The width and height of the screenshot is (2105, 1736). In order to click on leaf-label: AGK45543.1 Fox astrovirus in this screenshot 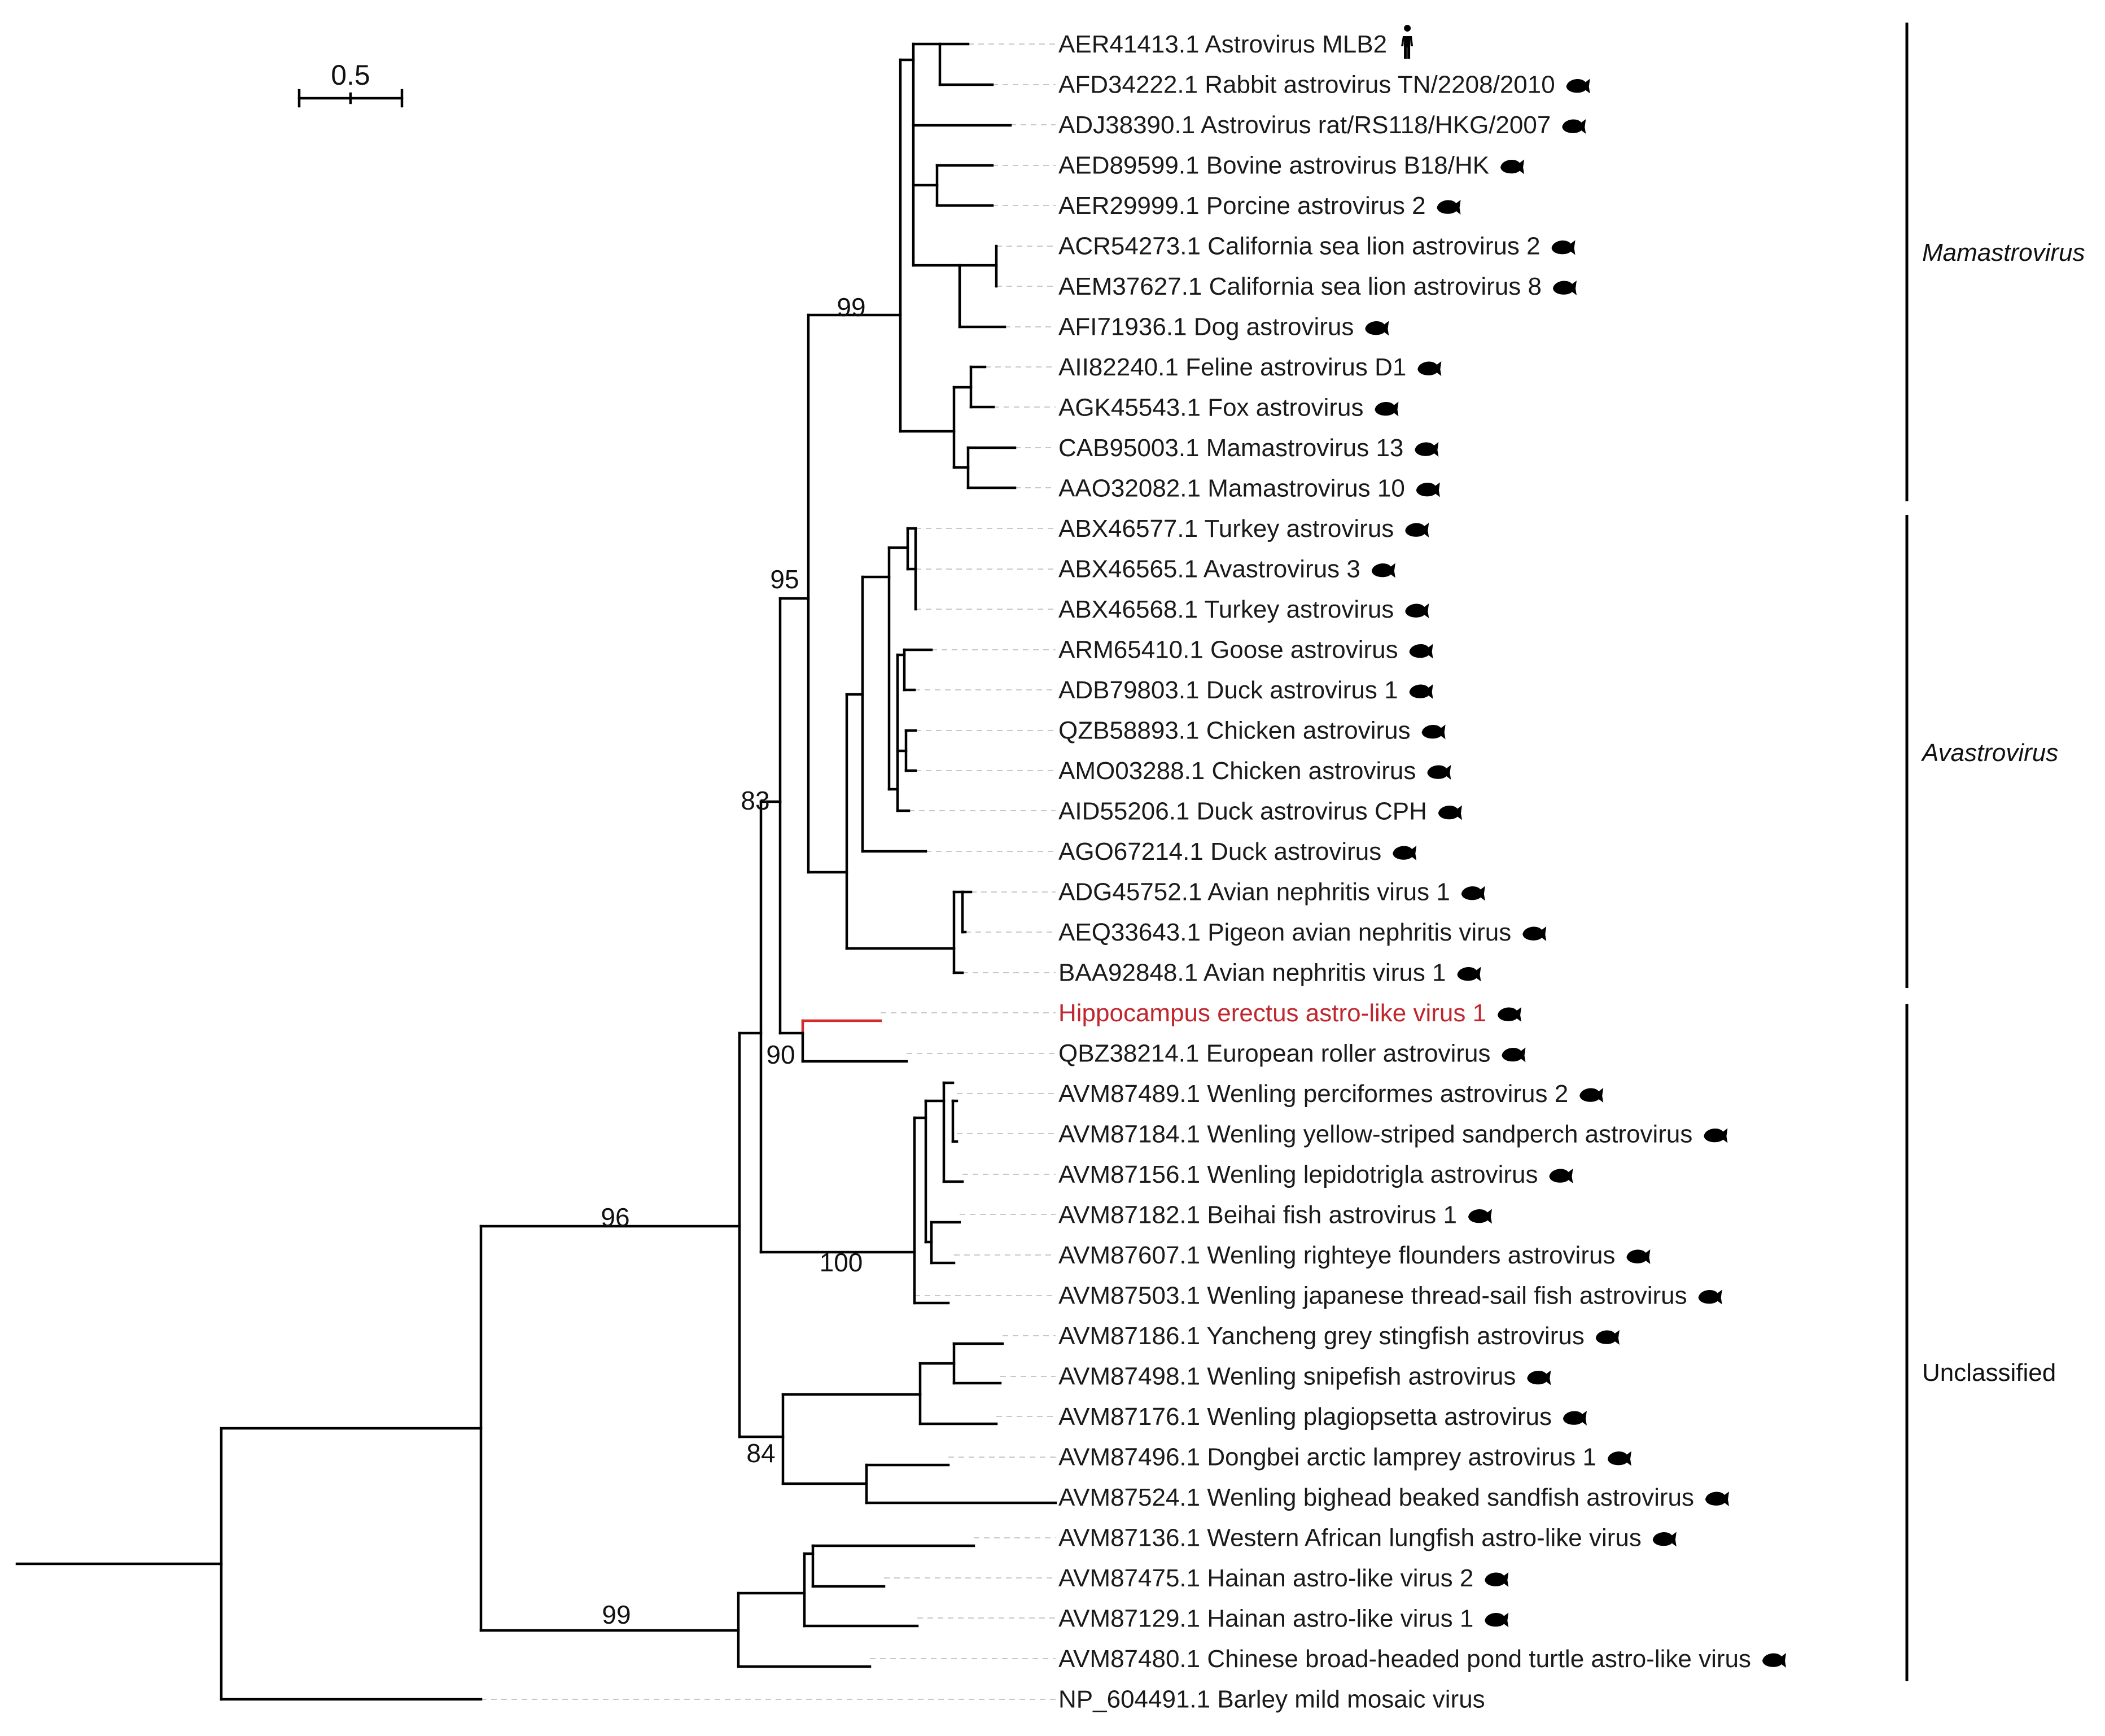, I will do `click(1210, 408)`.